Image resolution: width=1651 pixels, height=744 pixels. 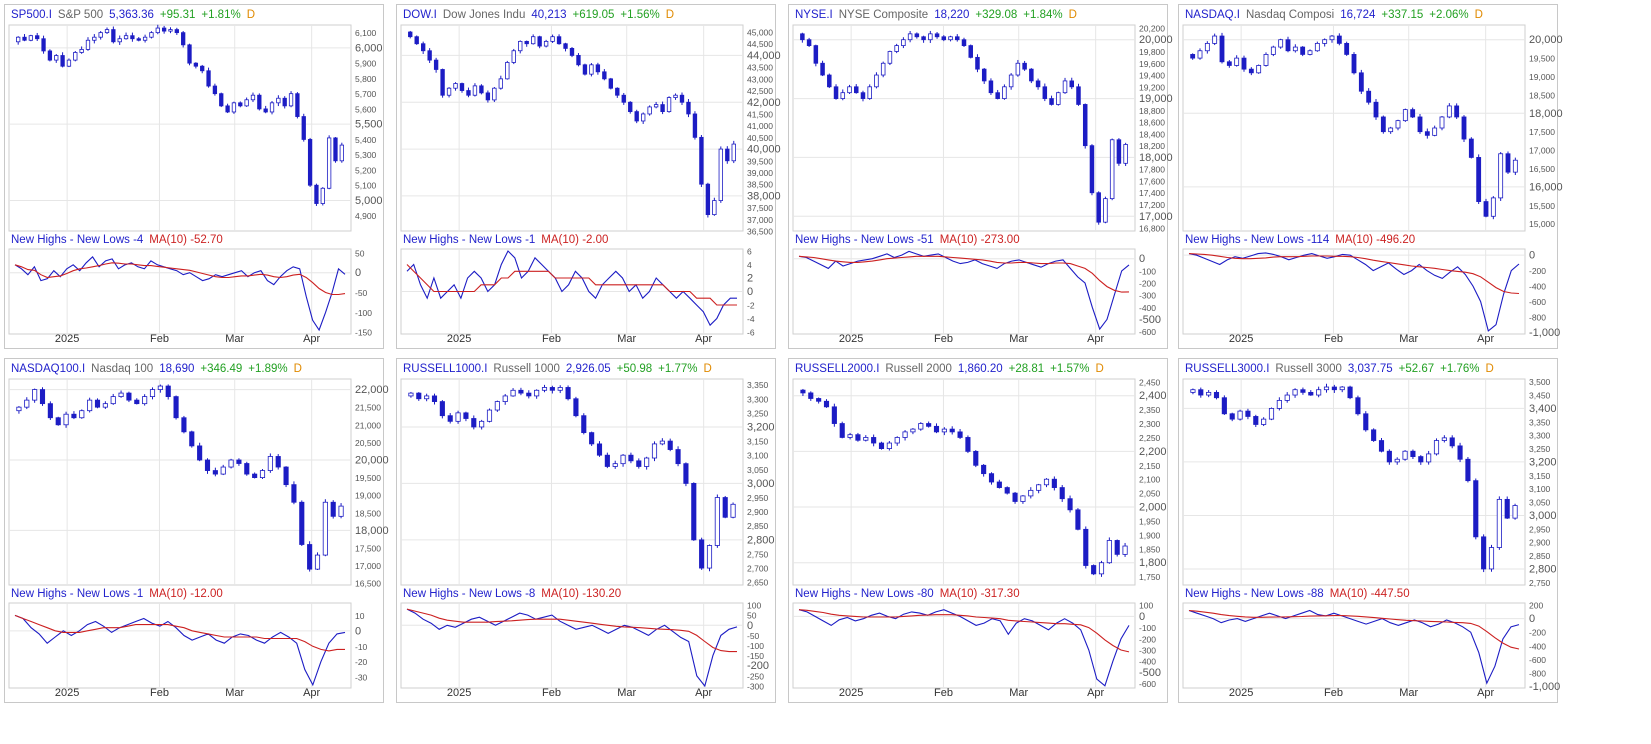 I want to click on index-name: Nasdaq 100, so click(x=122, y=369).